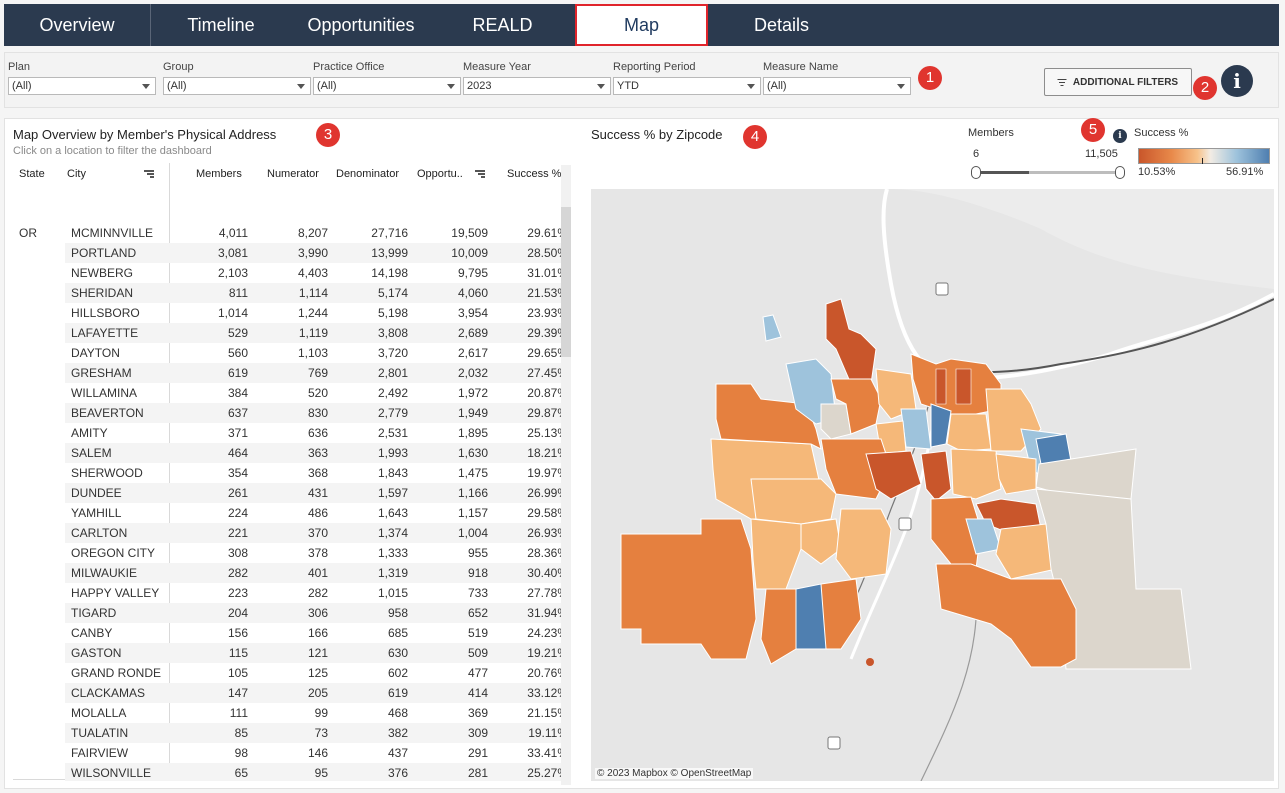  What do you see at coordinates (317, 453) in the screenshot?
I see `table-row: SALEM 464 363 1,993 1,630 18.21%` at bounding box center [317, 453].